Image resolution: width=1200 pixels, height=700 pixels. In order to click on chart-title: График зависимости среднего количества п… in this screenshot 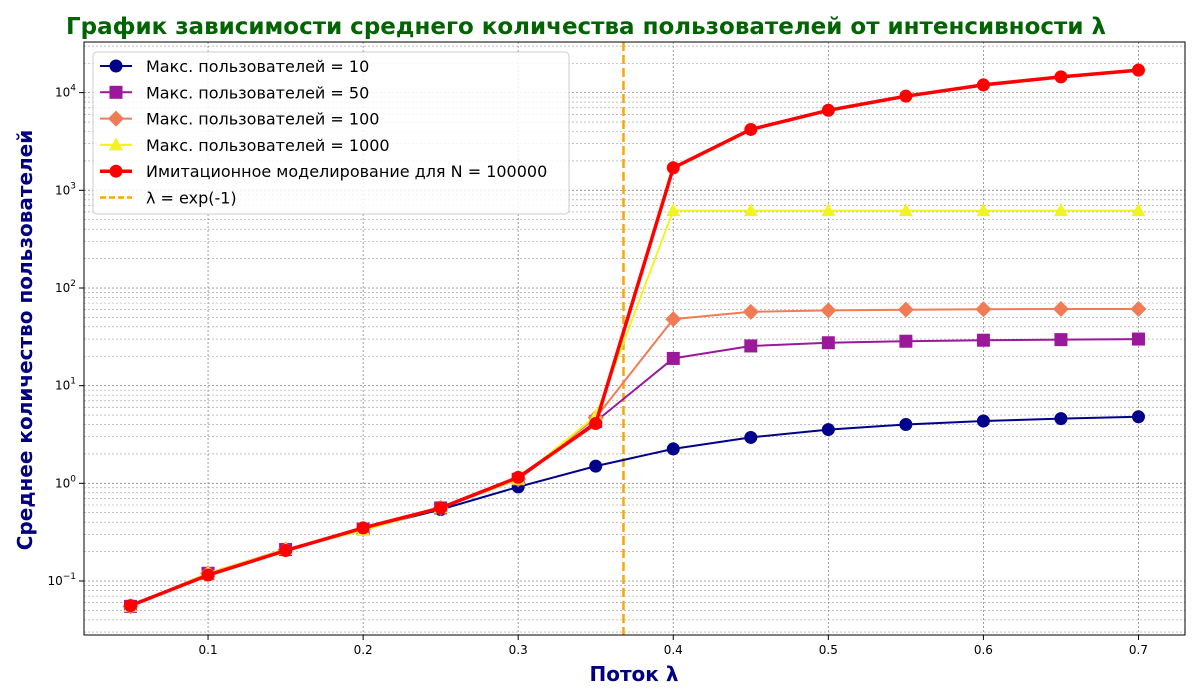, I will do `click(586, 27)`.